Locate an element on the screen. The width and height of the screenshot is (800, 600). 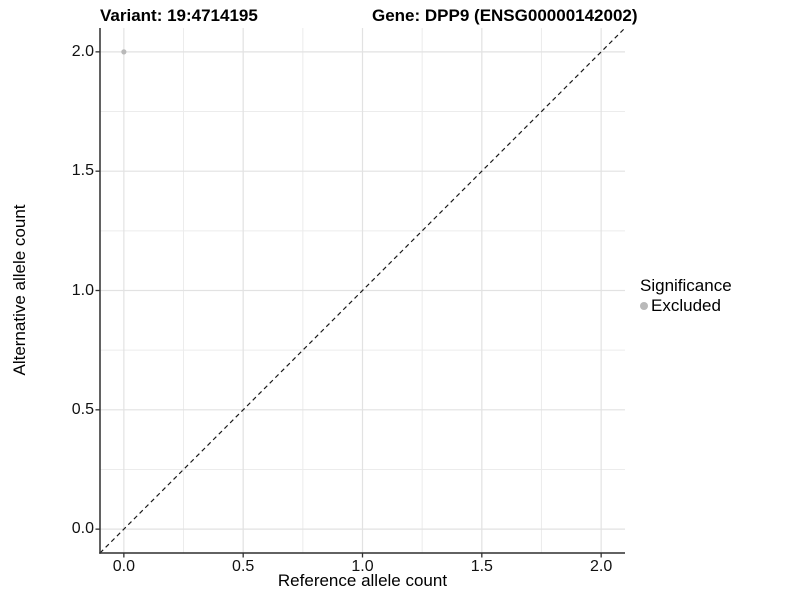
legend-item-excluded: Excluded is located at coordinates (686, 305).